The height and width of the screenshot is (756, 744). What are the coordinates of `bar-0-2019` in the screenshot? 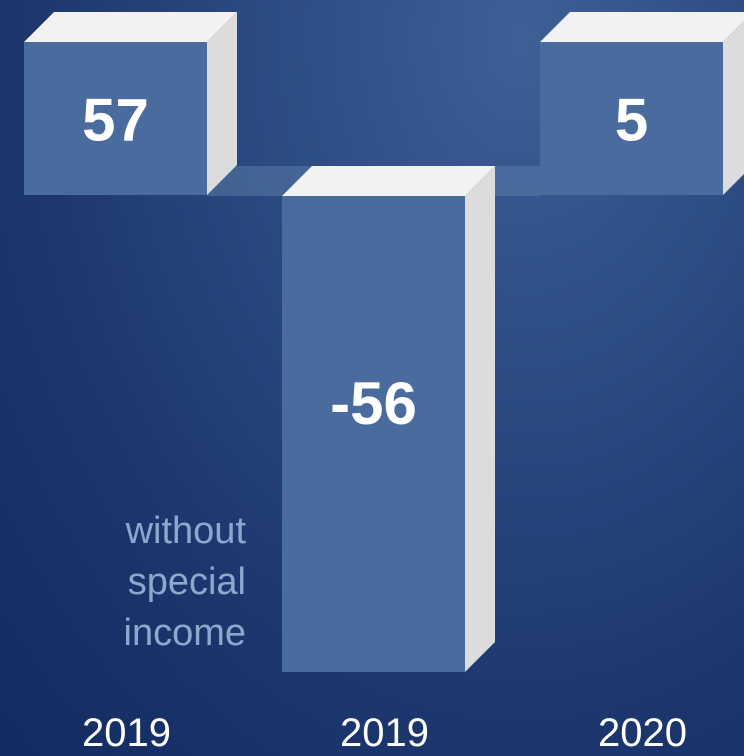 It's located at (130, 103).